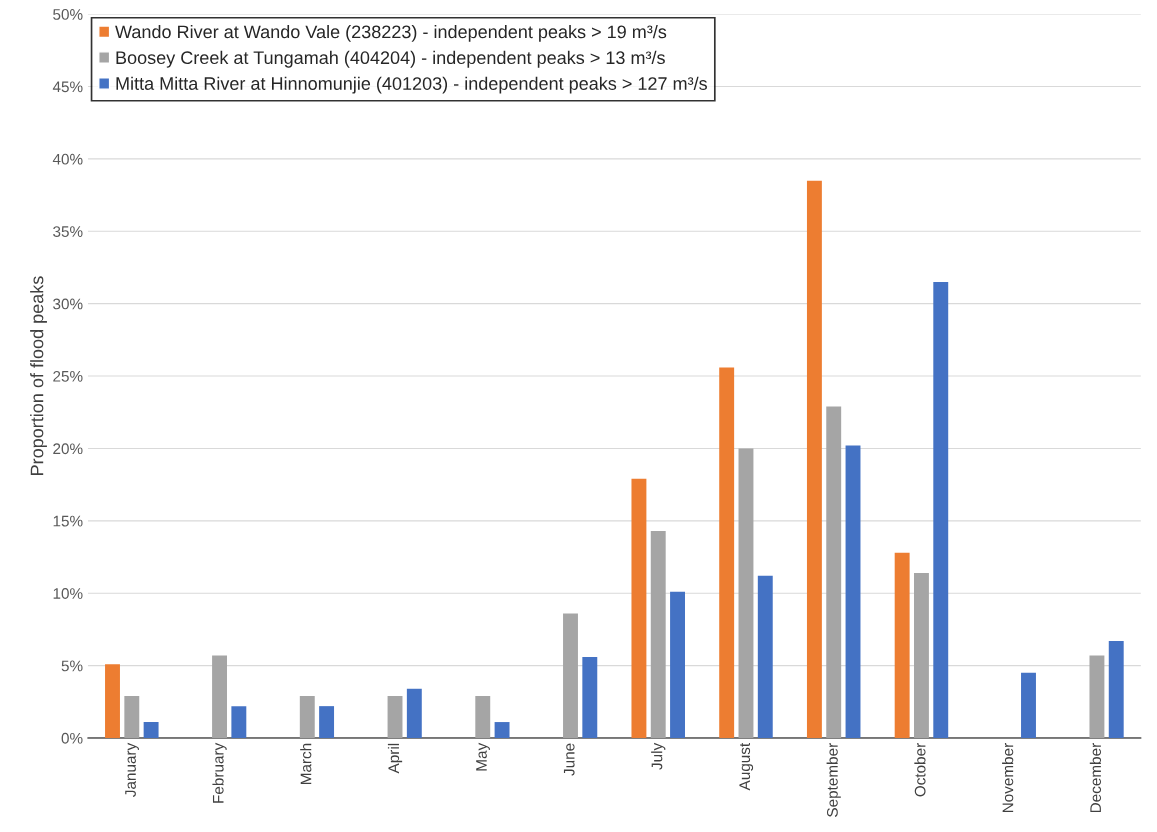 This screenshot has height=832, width=1157. What do you see at coordinates (833, 780) in the screenshot?
I see `x-tick-label: September` at bounding box center [833, 780].